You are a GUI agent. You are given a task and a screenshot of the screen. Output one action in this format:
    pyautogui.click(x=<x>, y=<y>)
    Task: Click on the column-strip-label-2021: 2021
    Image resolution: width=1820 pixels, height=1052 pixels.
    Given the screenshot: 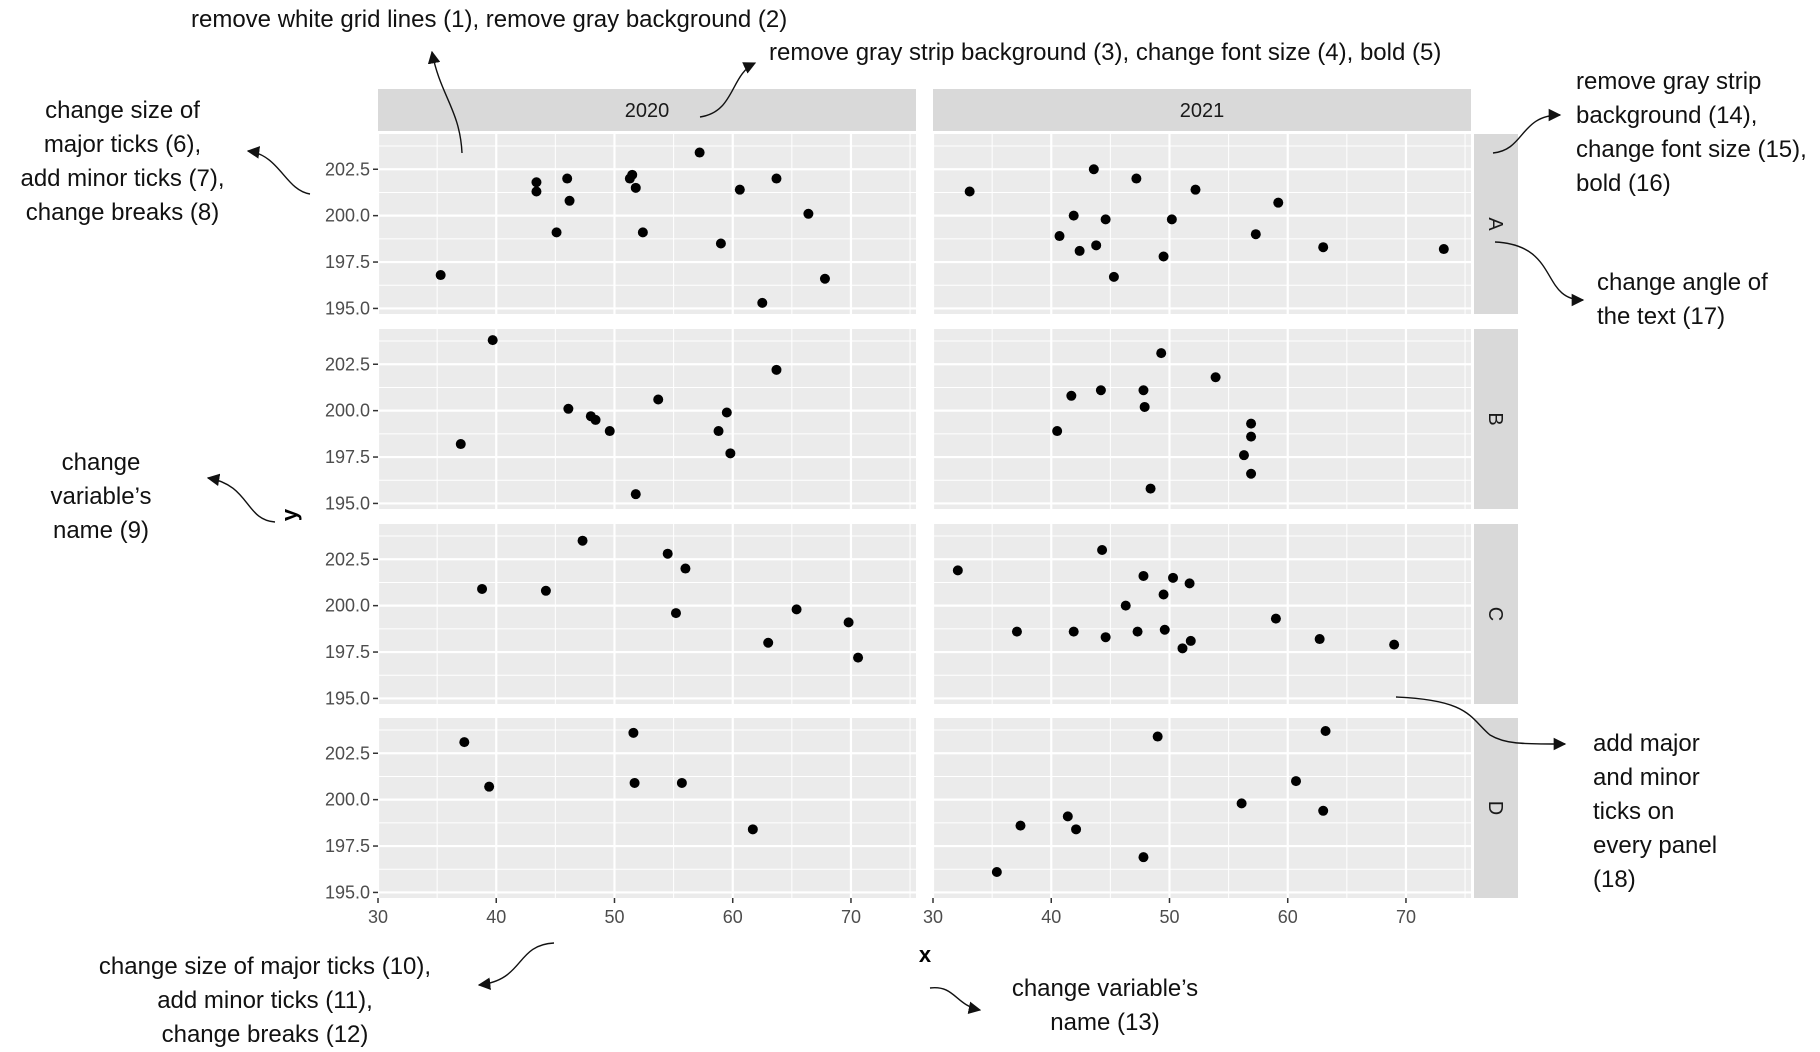 What is the action you would take?
    pyautogui.click(x=1202, y=111)
    